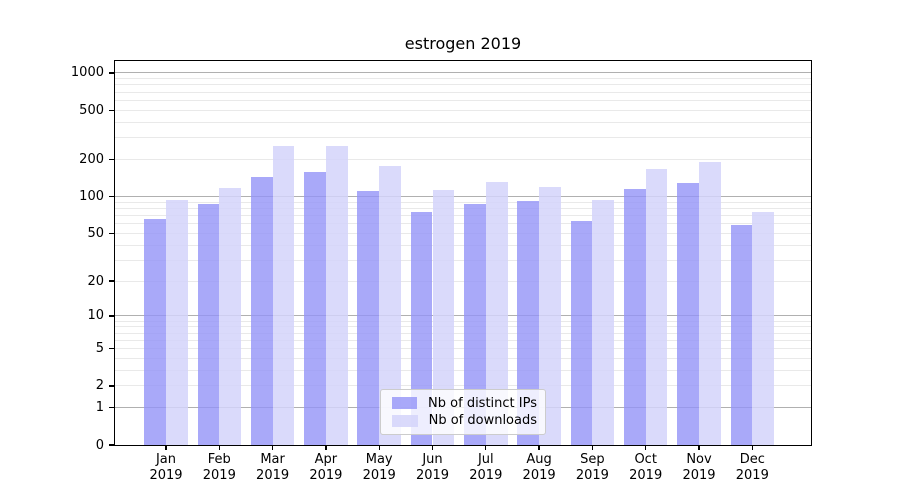 Image resolution: width=900 pixels, height=500 pixels. Describe the element at coordinates (99, 408) in the screenshot. I see `y-tick-label: 1` at that location.